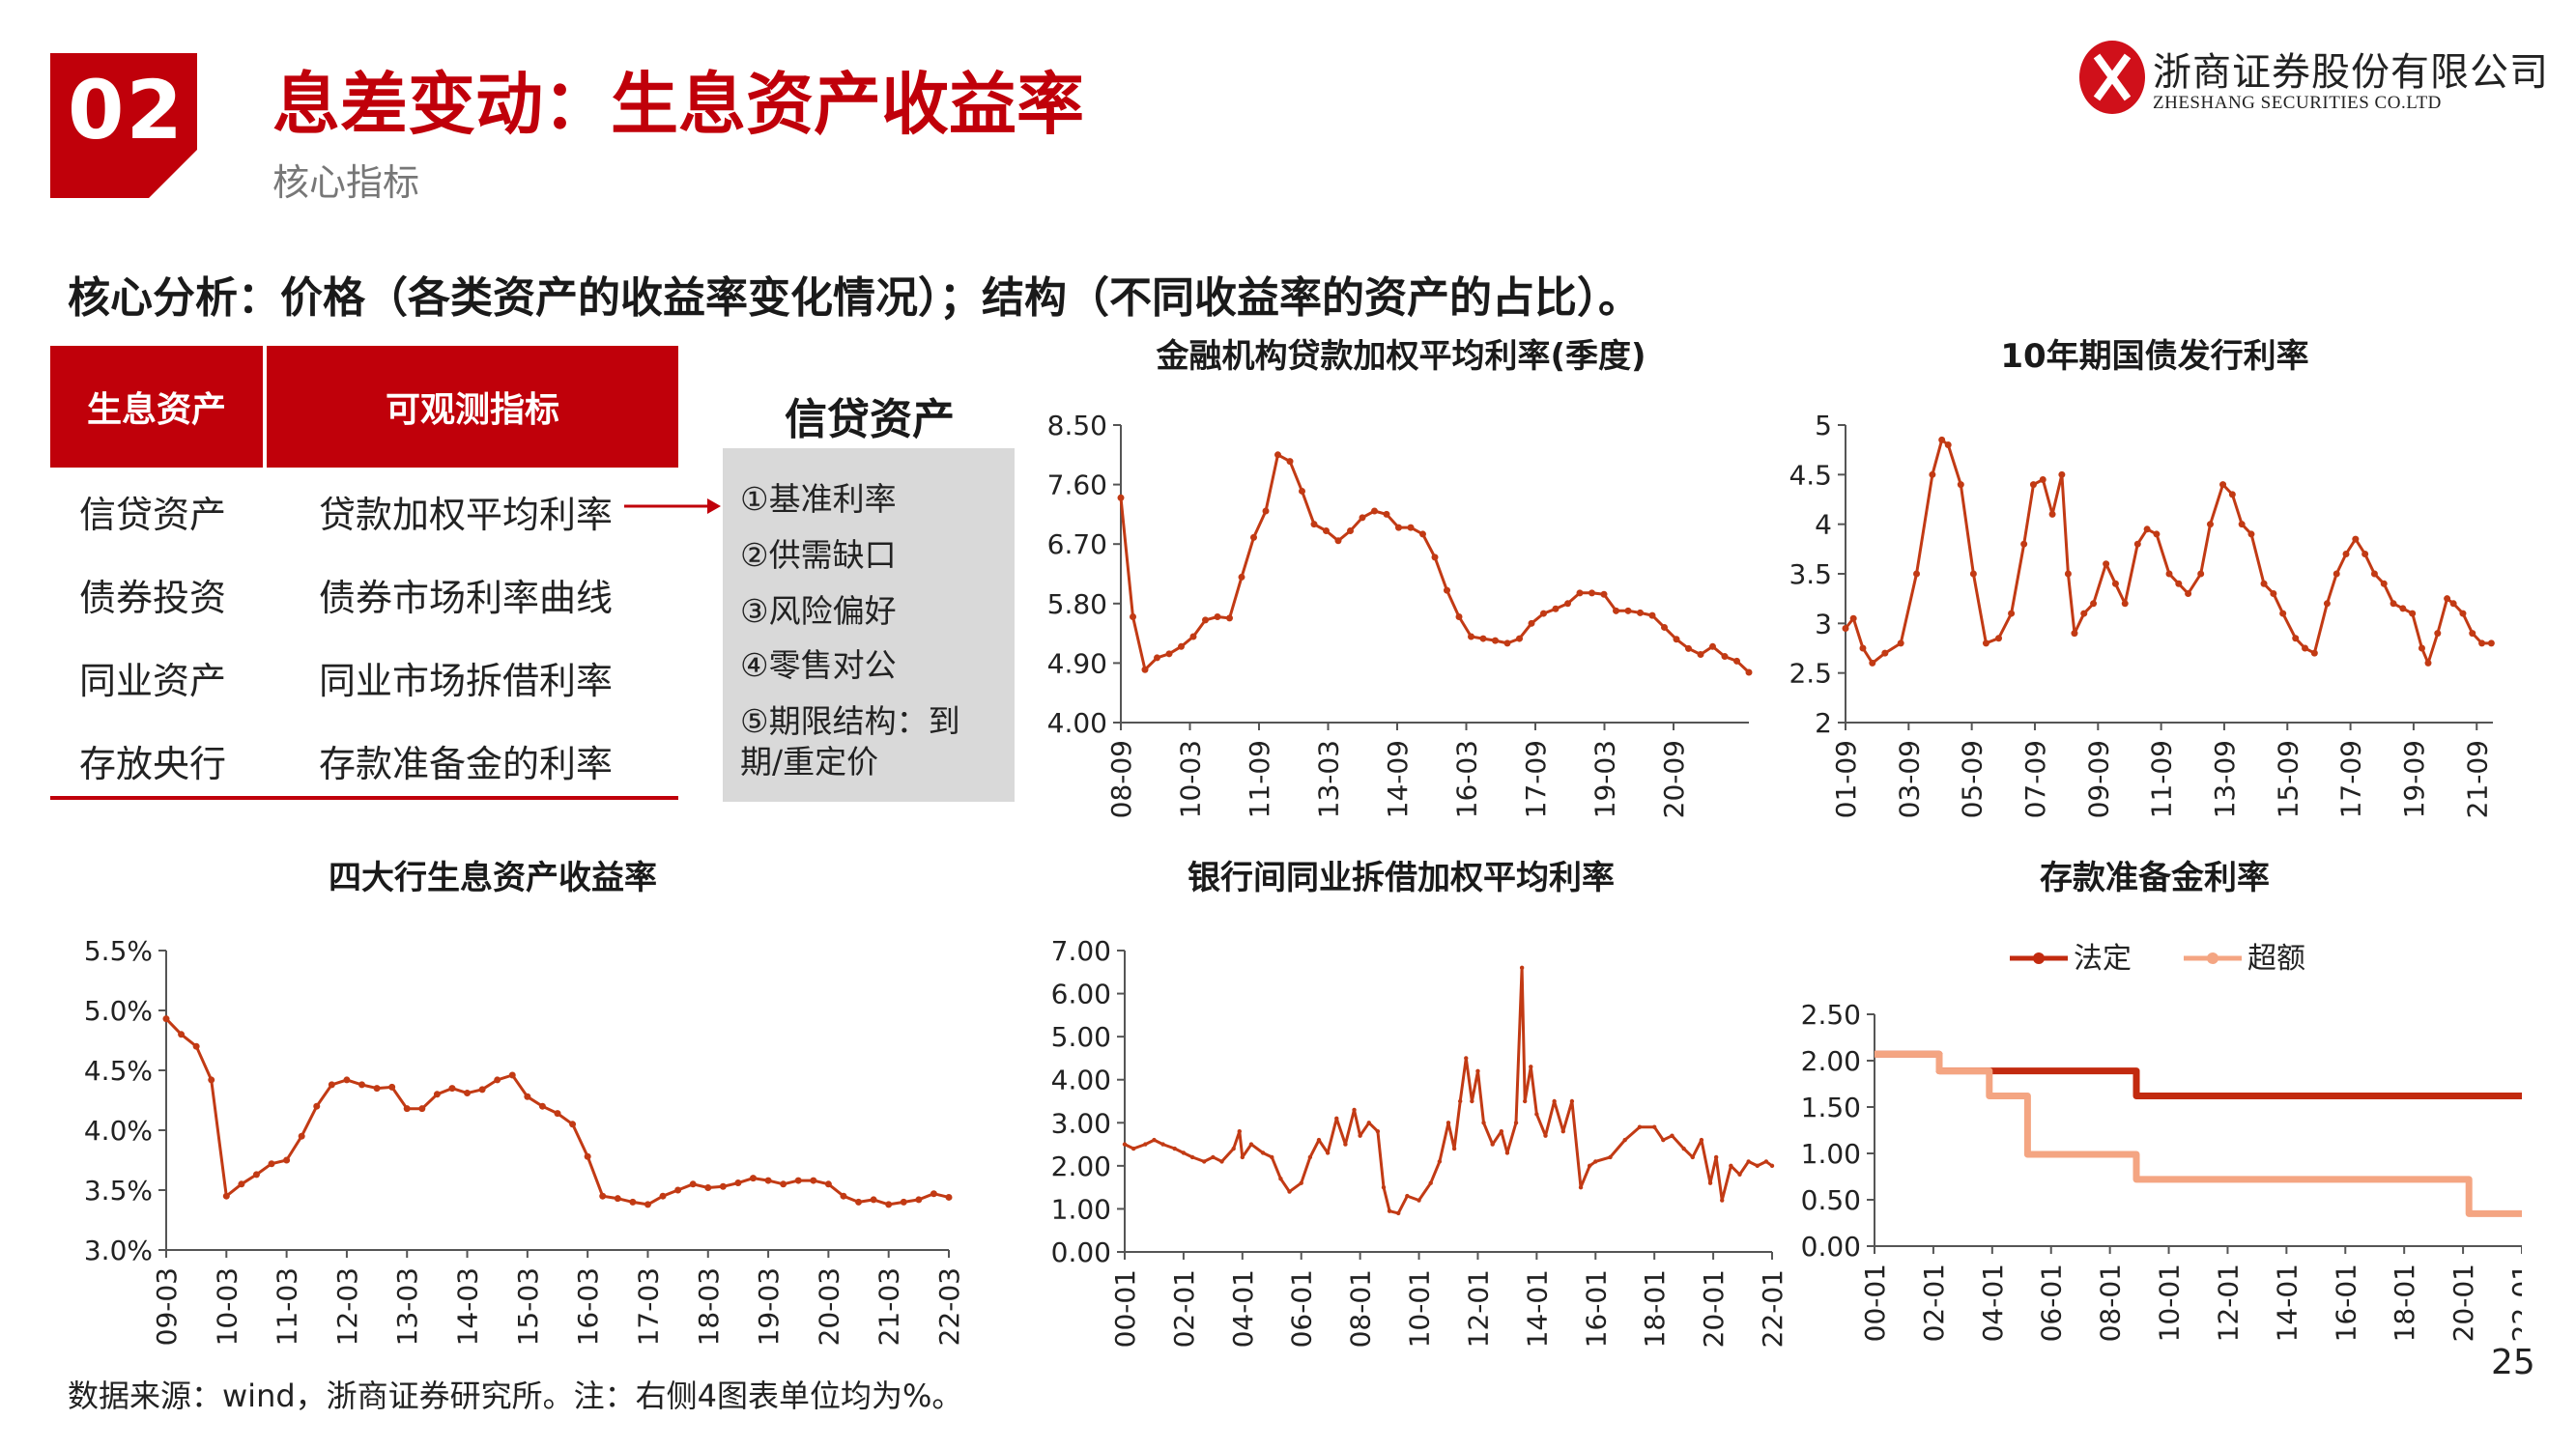  Describe the element at coordinates (1329, 779) in the screenshot. I see `x-tick-label: 13-03` at that location.